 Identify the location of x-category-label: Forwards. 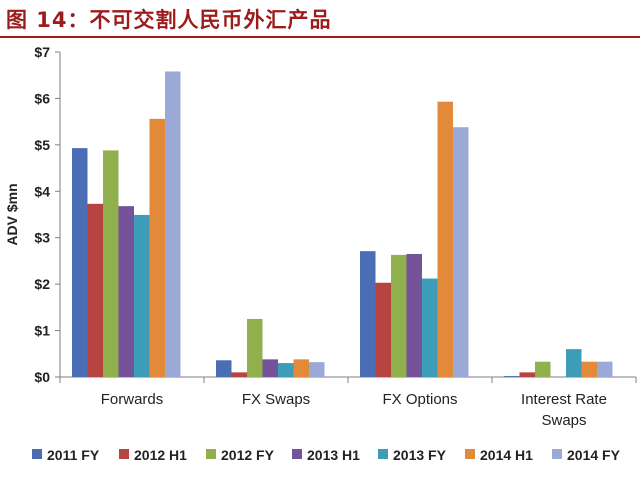
(132, 399).